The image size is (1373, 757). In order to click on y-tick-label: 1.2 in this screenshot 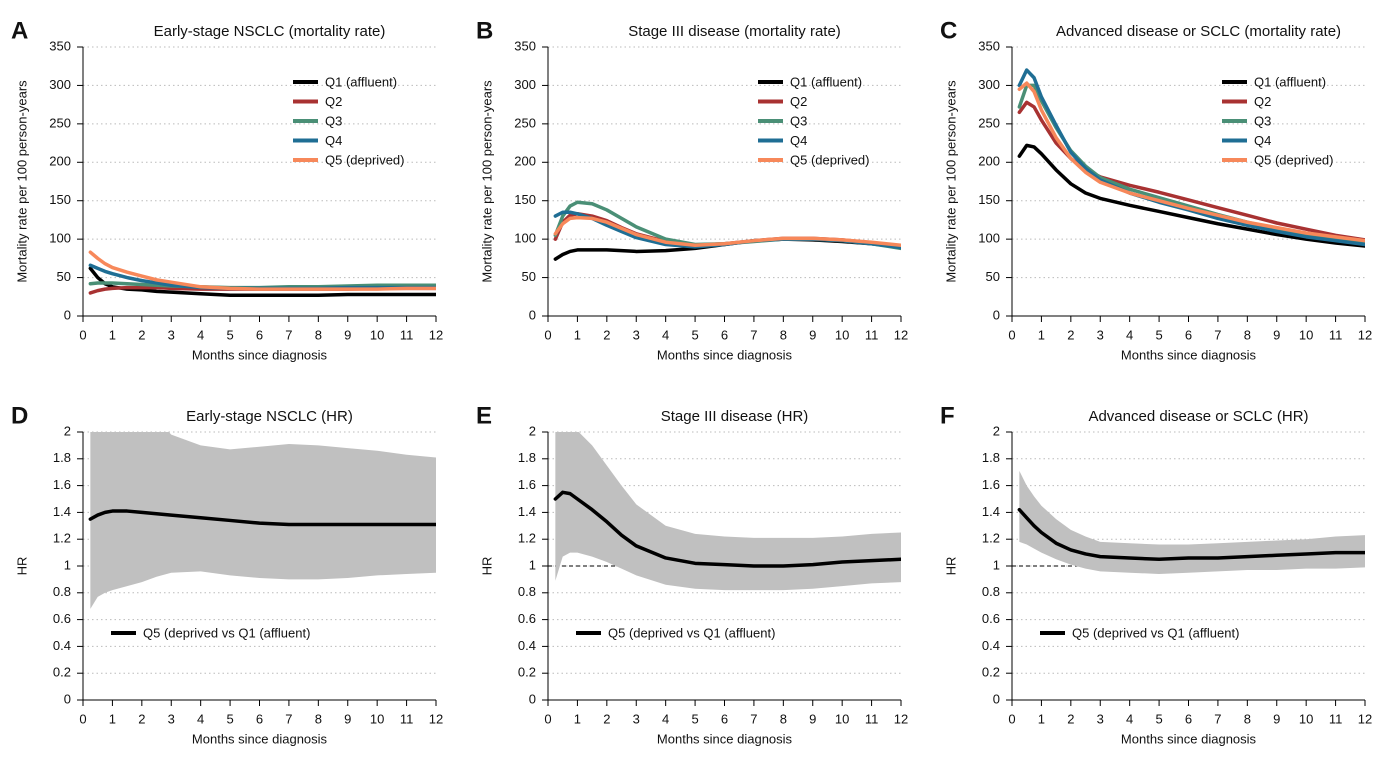, I will do `click(527, 538)`.